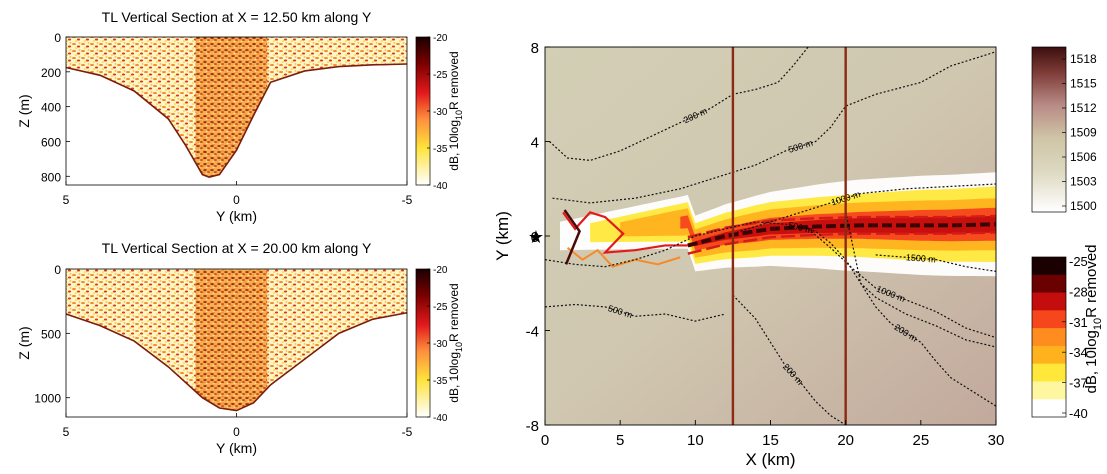  I want to click on tl-contour-red-upper, so click(625, 232).